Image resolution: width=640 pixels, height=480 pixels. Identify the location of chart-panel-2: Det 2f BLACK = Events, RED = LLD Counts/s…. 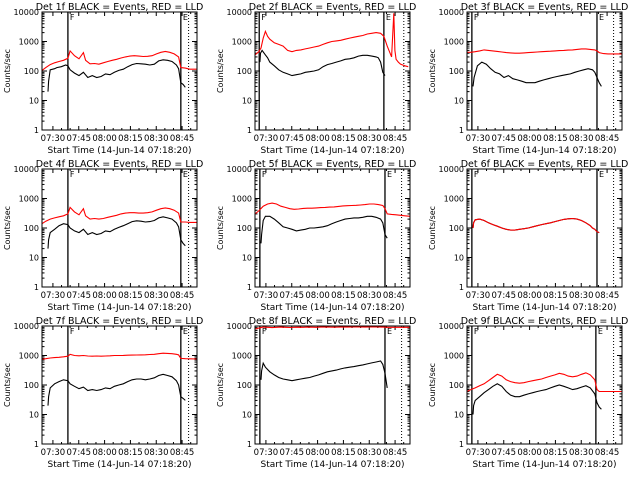
(316, 79).